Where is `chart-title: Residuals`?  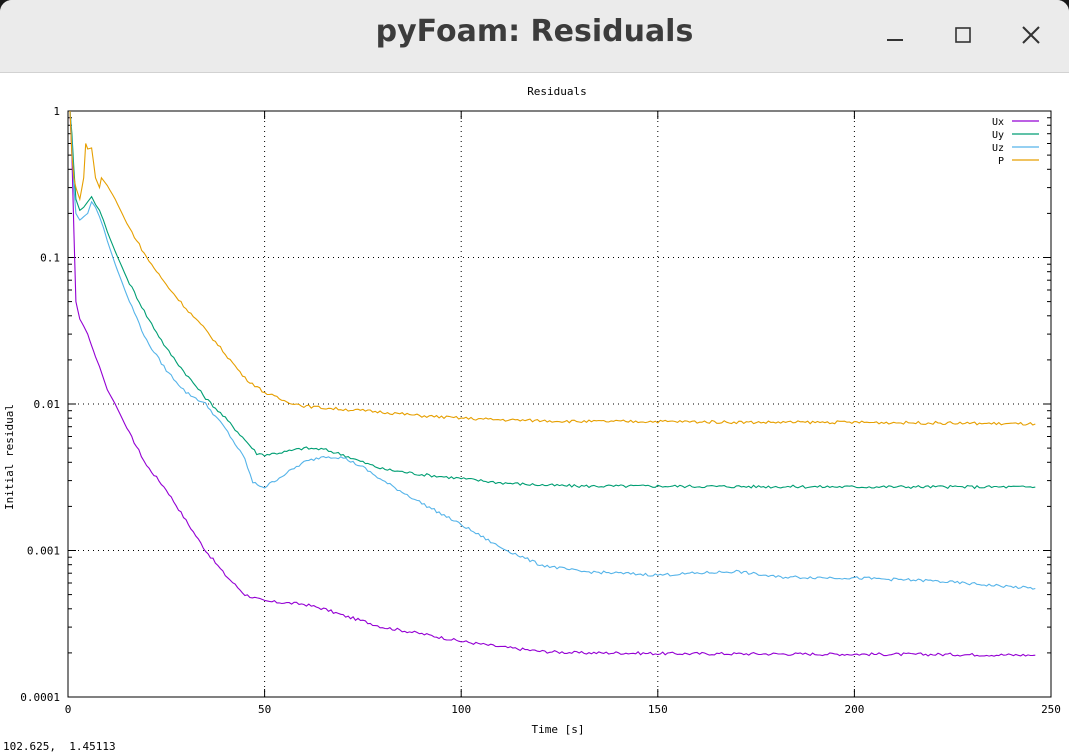 chart-title: Residuals is located at coordinates (557, 91).